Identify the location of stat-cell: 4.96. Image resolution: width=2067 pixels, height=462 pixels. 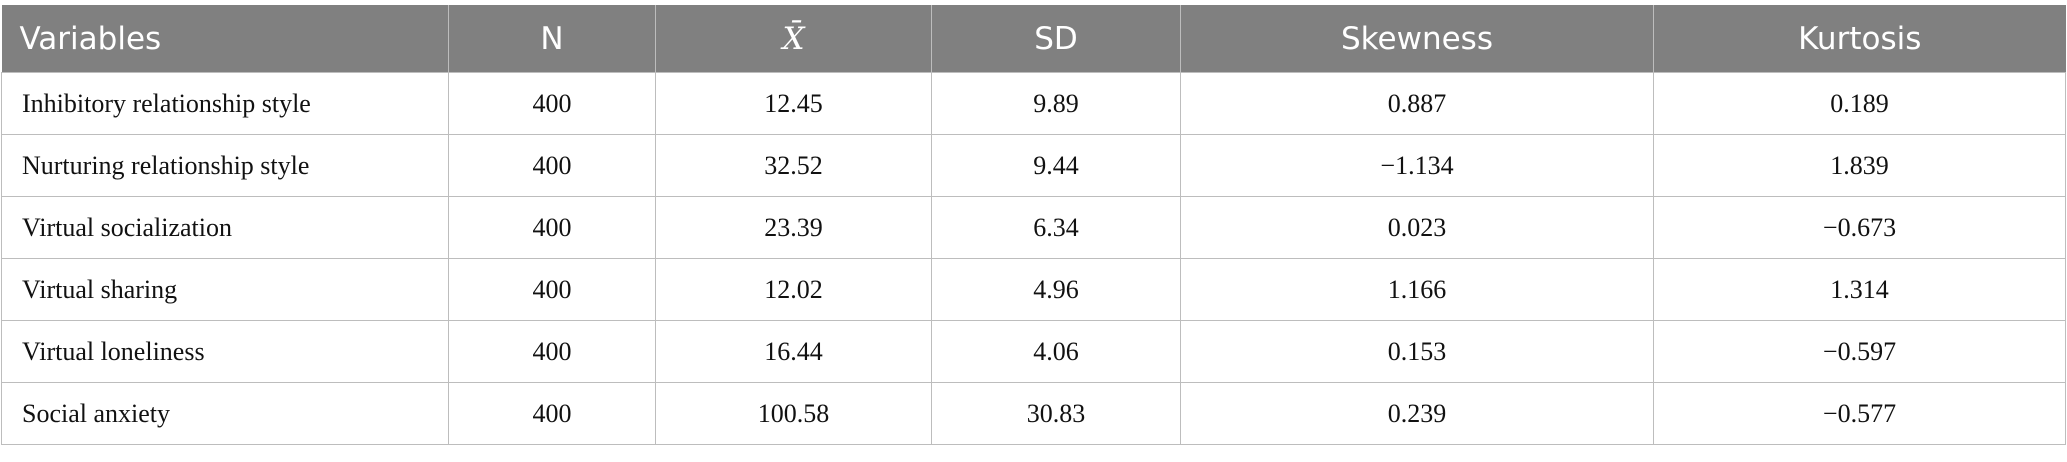
(1056, 289).